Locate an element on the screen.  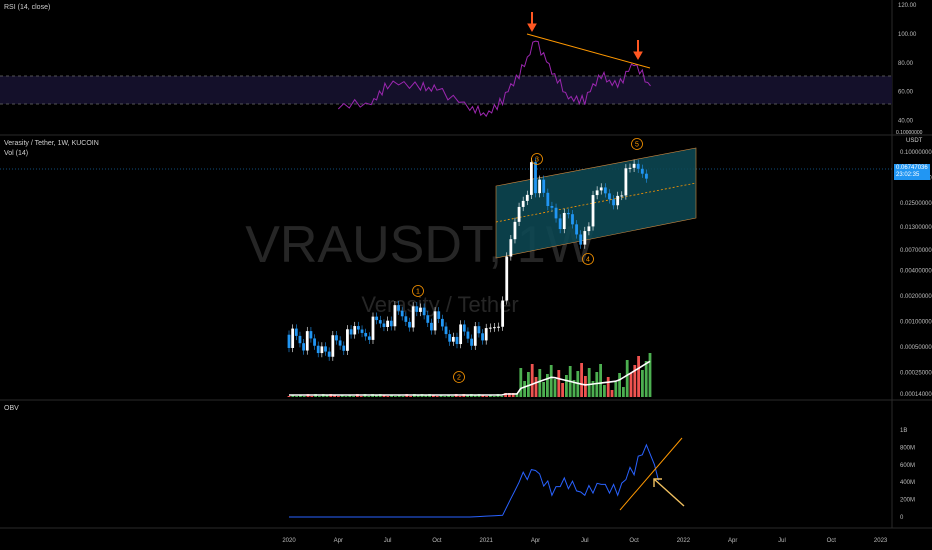
down-arrow-icon is located at coordinates (638, 50).